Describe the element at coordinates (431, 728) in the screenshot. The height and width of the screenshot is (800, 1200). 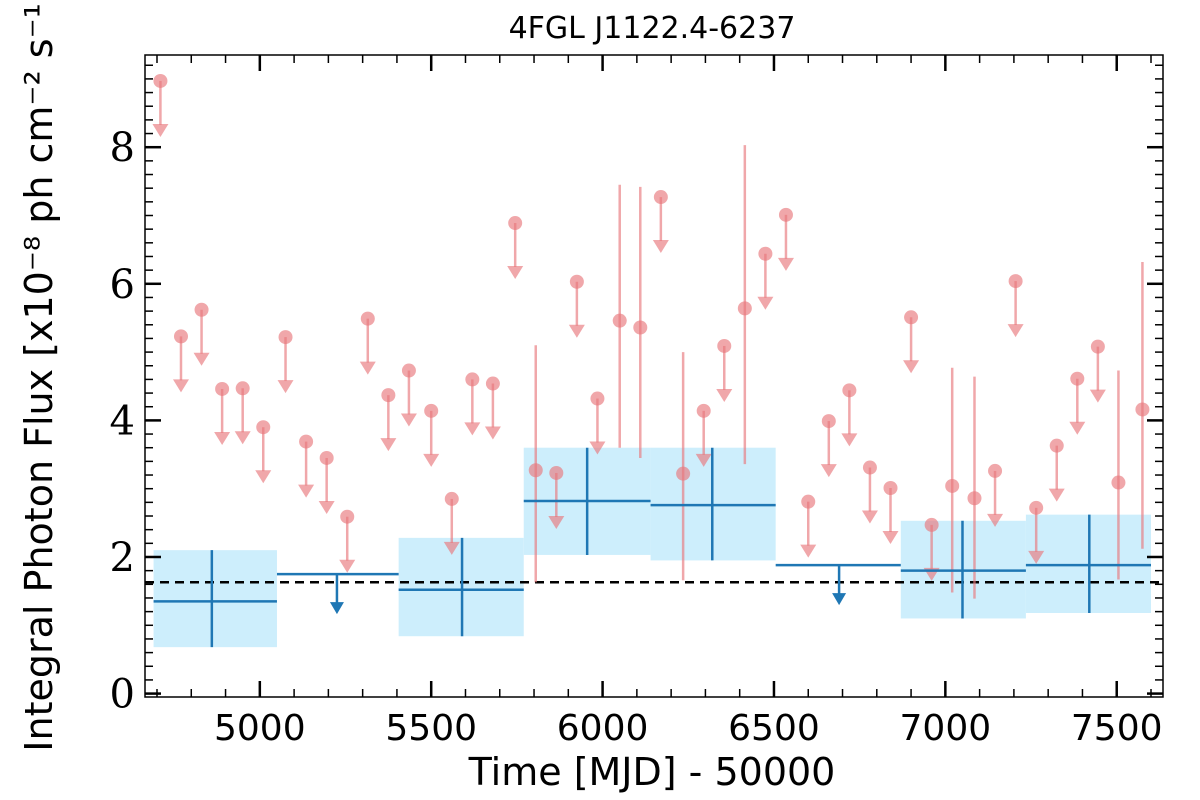
I see `x-tick-label: 5500` at that location.